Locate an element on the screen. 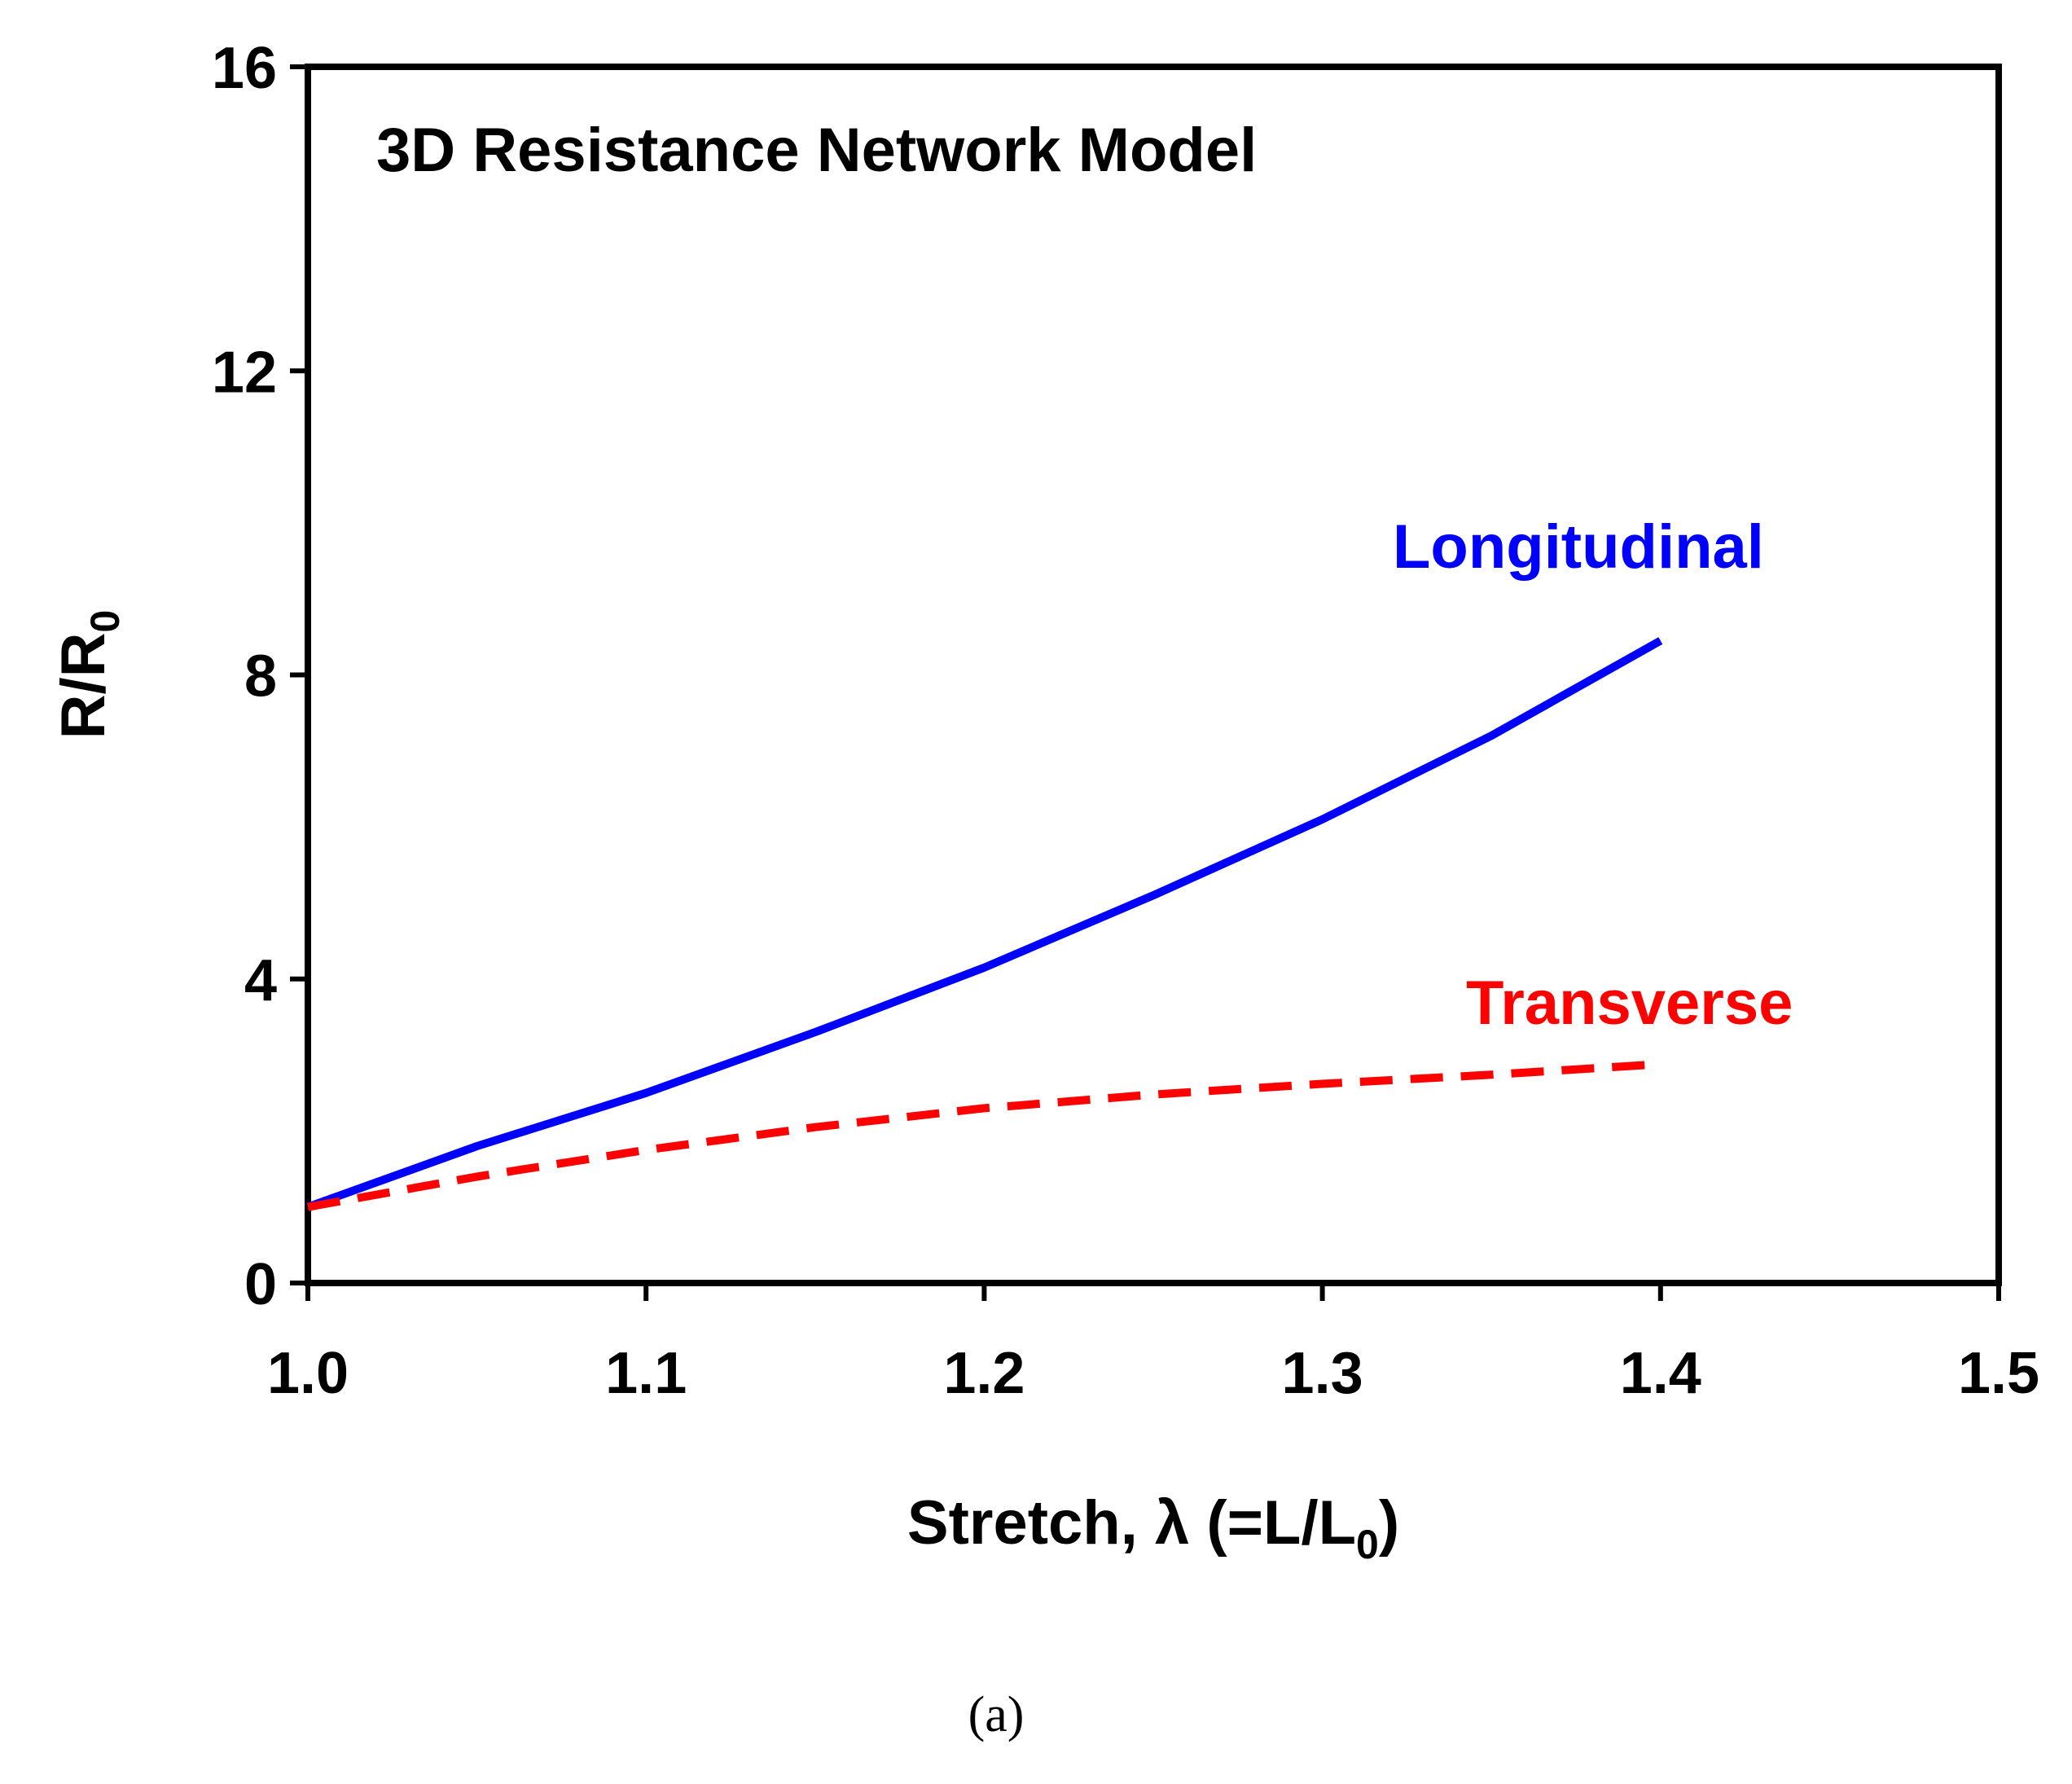 The height and width of the screenshot is (1784, 2072). figure-caption: (a) is located at coordinates (996, 1714).